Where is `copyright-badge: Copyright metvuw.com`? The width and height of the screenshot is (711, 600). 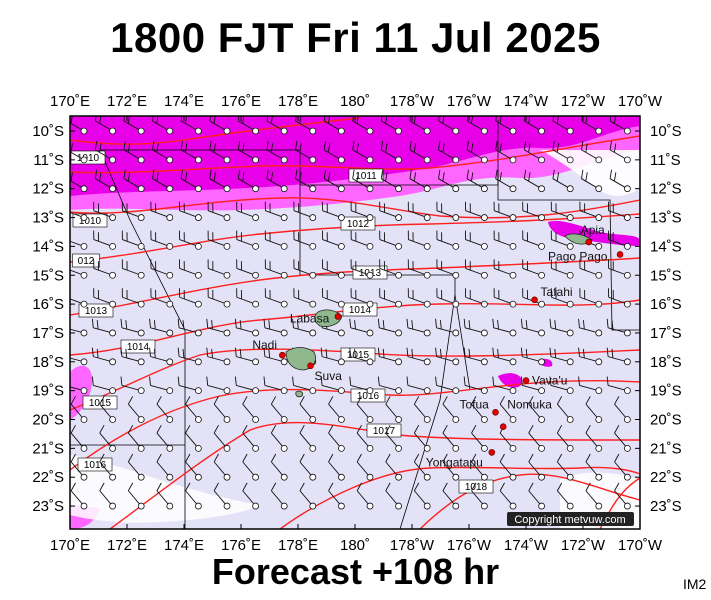
copyright-badge: Copyright metvuw.com is located at coordinates (570, 519).